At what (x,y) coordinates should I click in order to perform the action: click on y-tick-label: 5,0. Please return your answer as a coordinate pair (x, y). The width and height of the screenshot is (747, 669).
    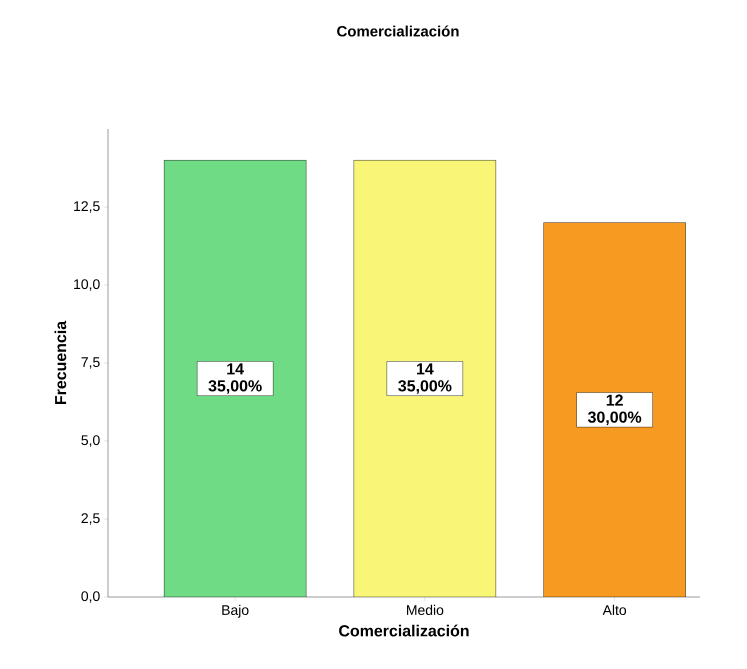
    Looking at the image, I should click on (90, 441).